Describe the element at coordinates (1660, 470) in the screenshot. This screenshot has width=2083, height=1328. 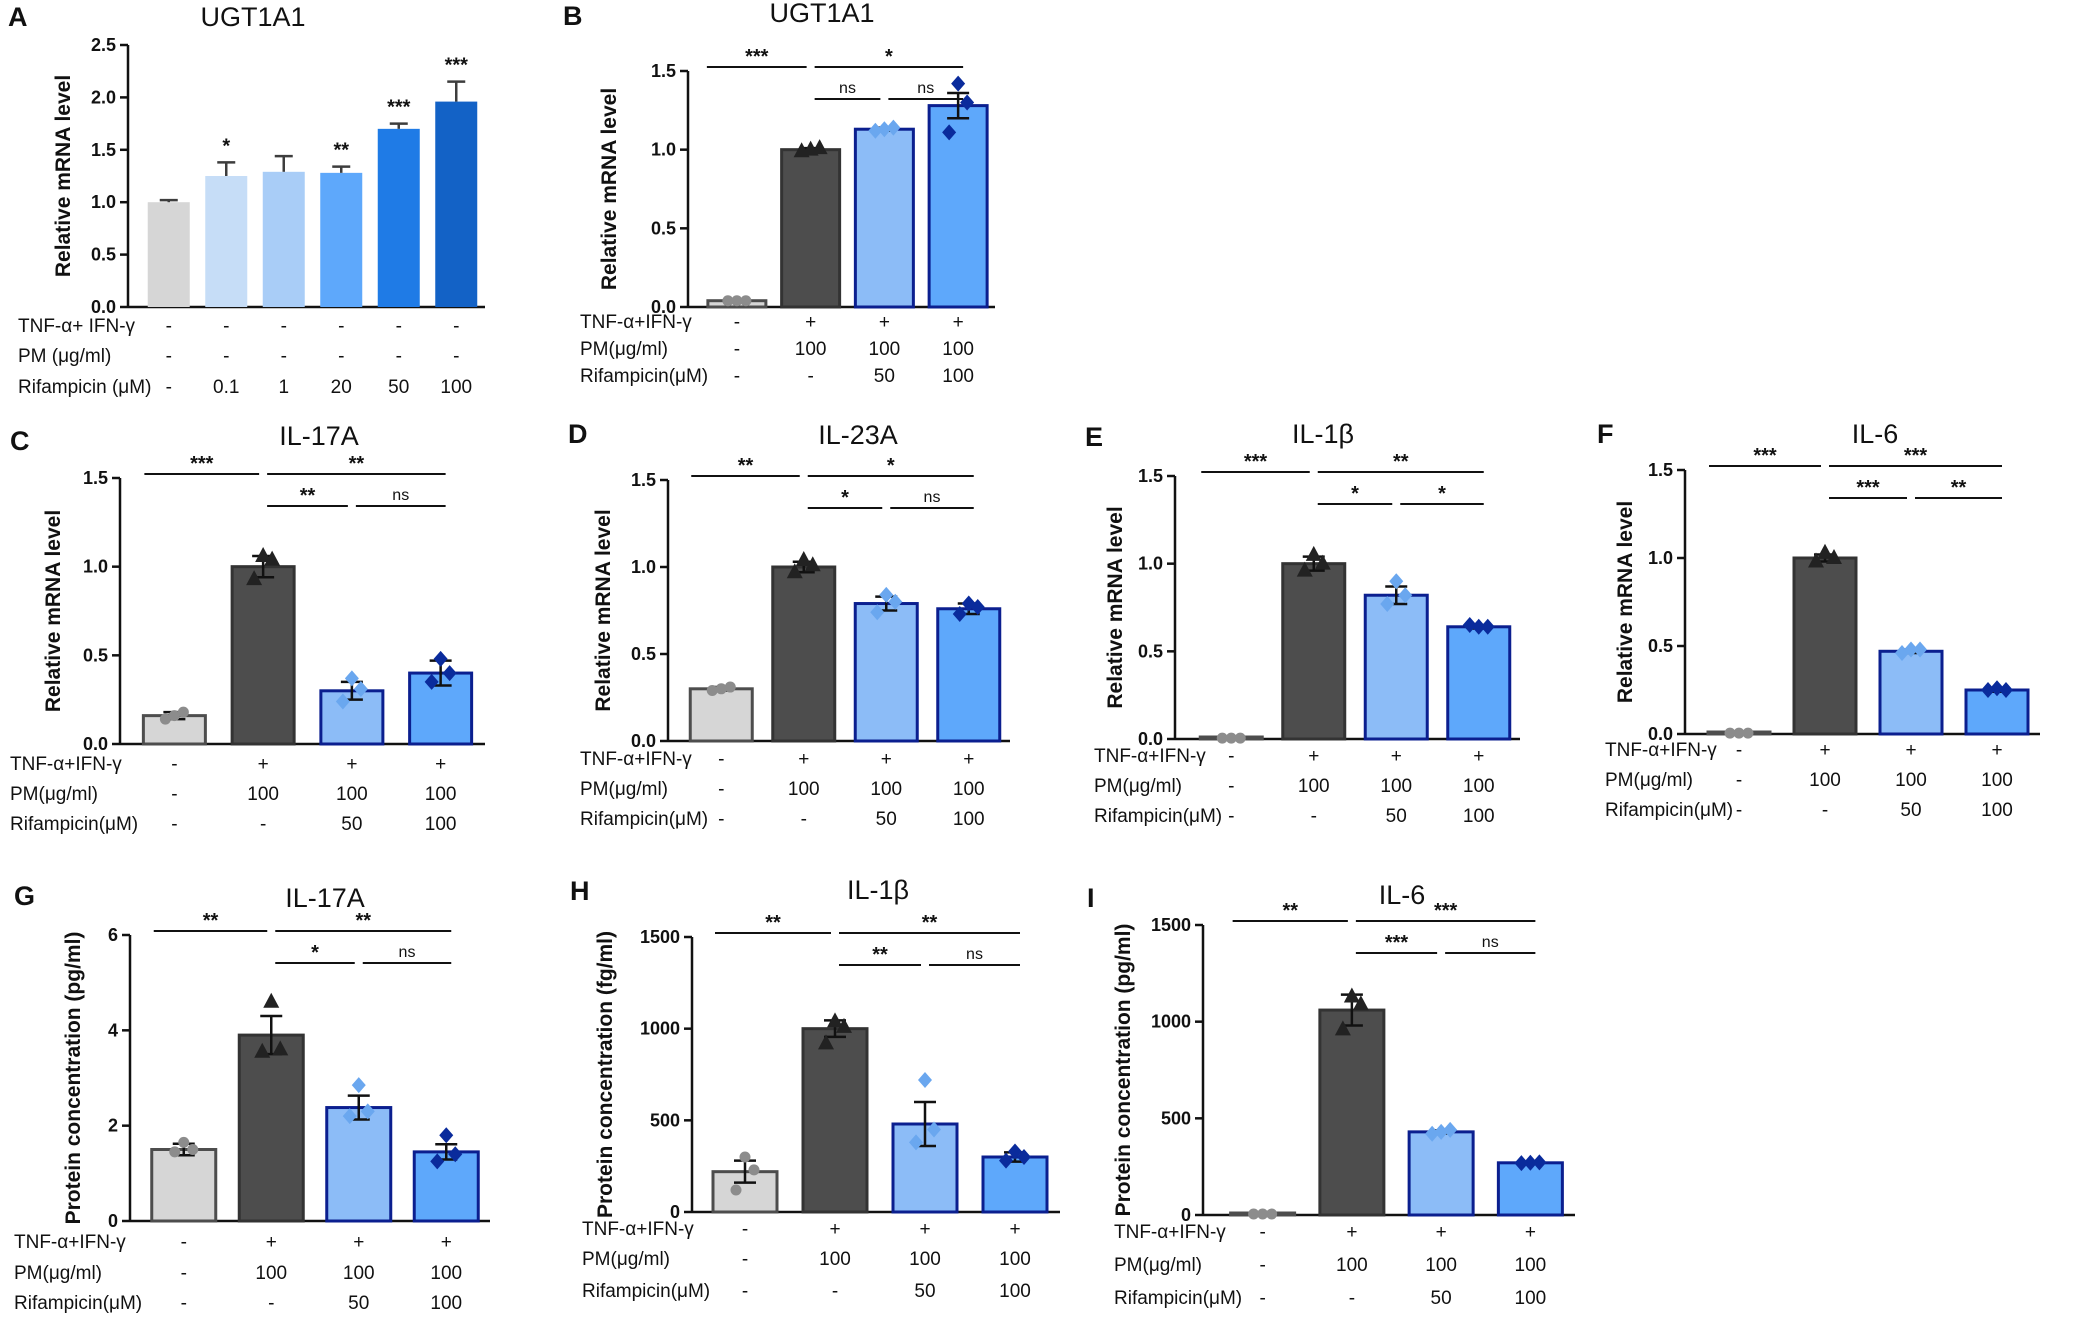
I see `y-tick-label: 1.5` at that location.